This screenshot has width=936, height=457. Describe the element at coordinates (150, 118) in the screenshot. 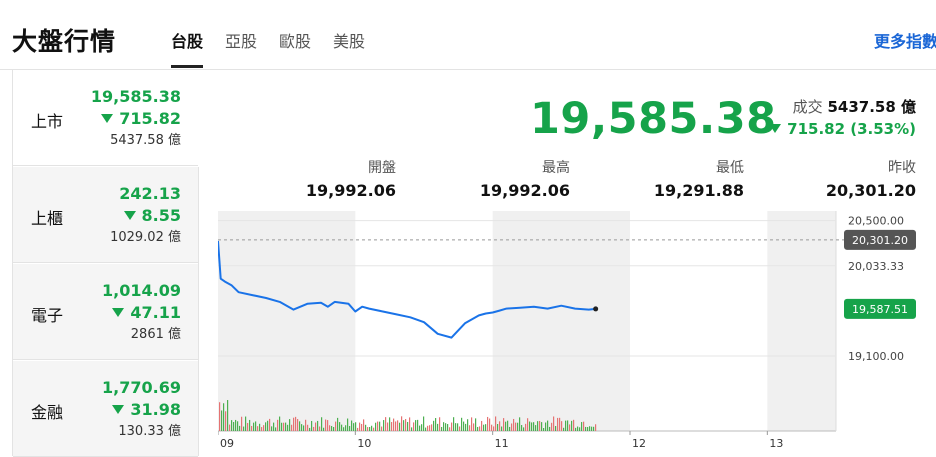

I see `index-change: 715.82` at that location.